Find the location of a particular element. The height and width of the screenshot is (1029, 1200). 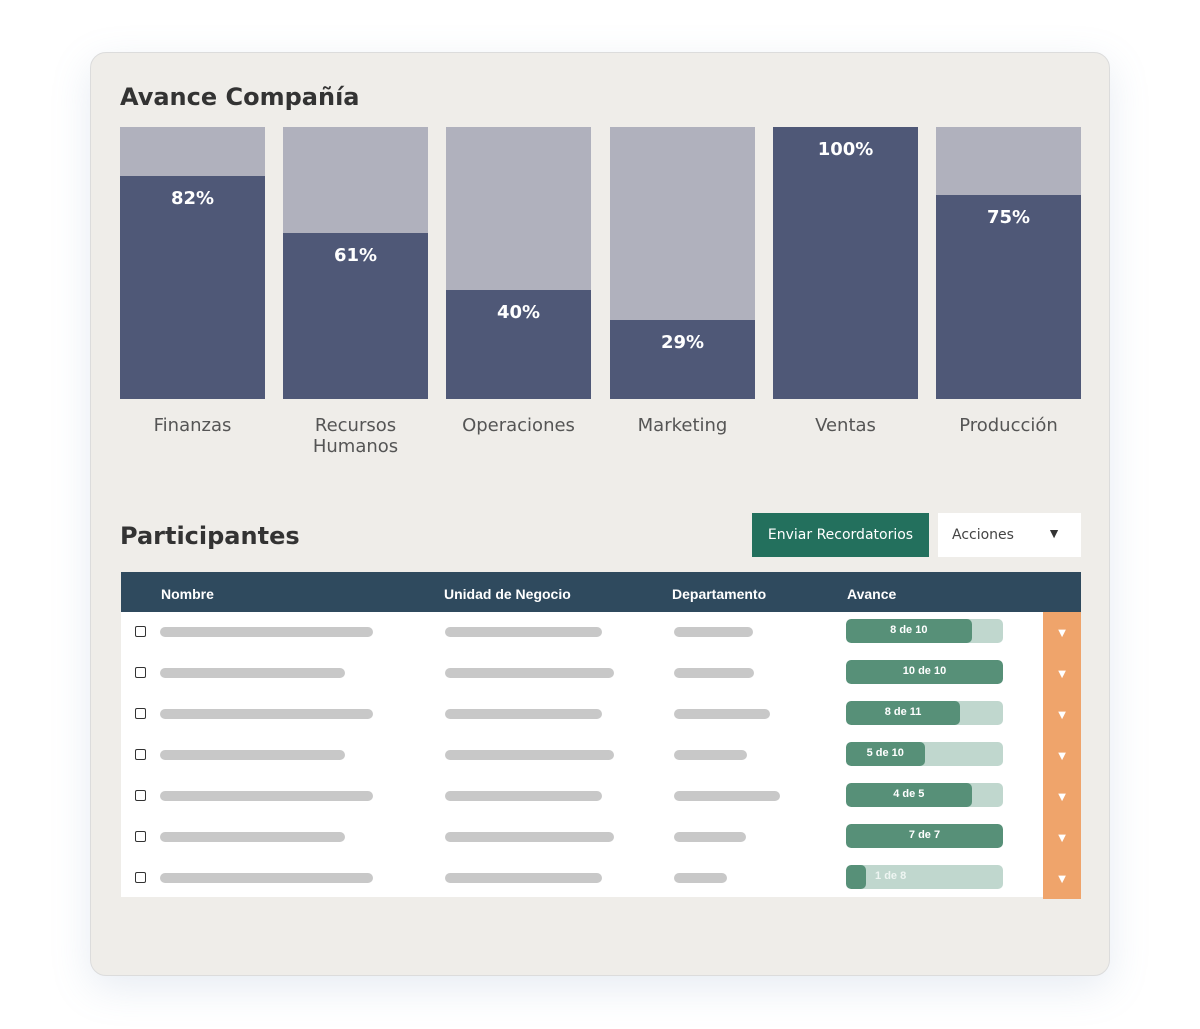

table-row: 1 de 8 ▼ is located at coordinates (601, 878).